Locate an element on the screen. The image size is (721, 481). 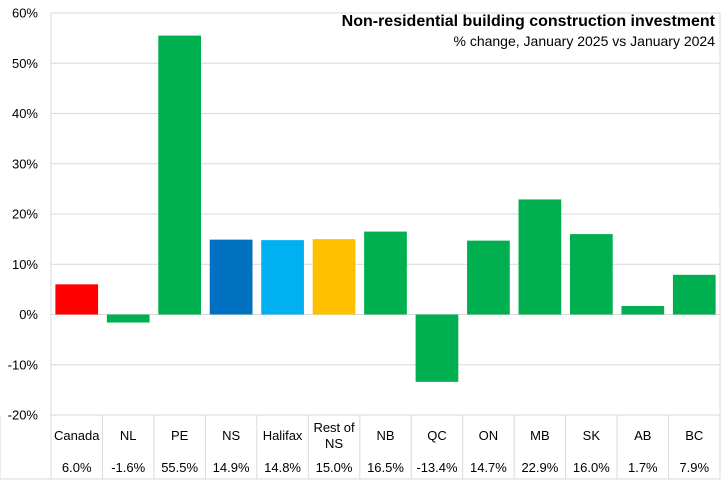
category-label: BC is located at coordinates (694, 435).